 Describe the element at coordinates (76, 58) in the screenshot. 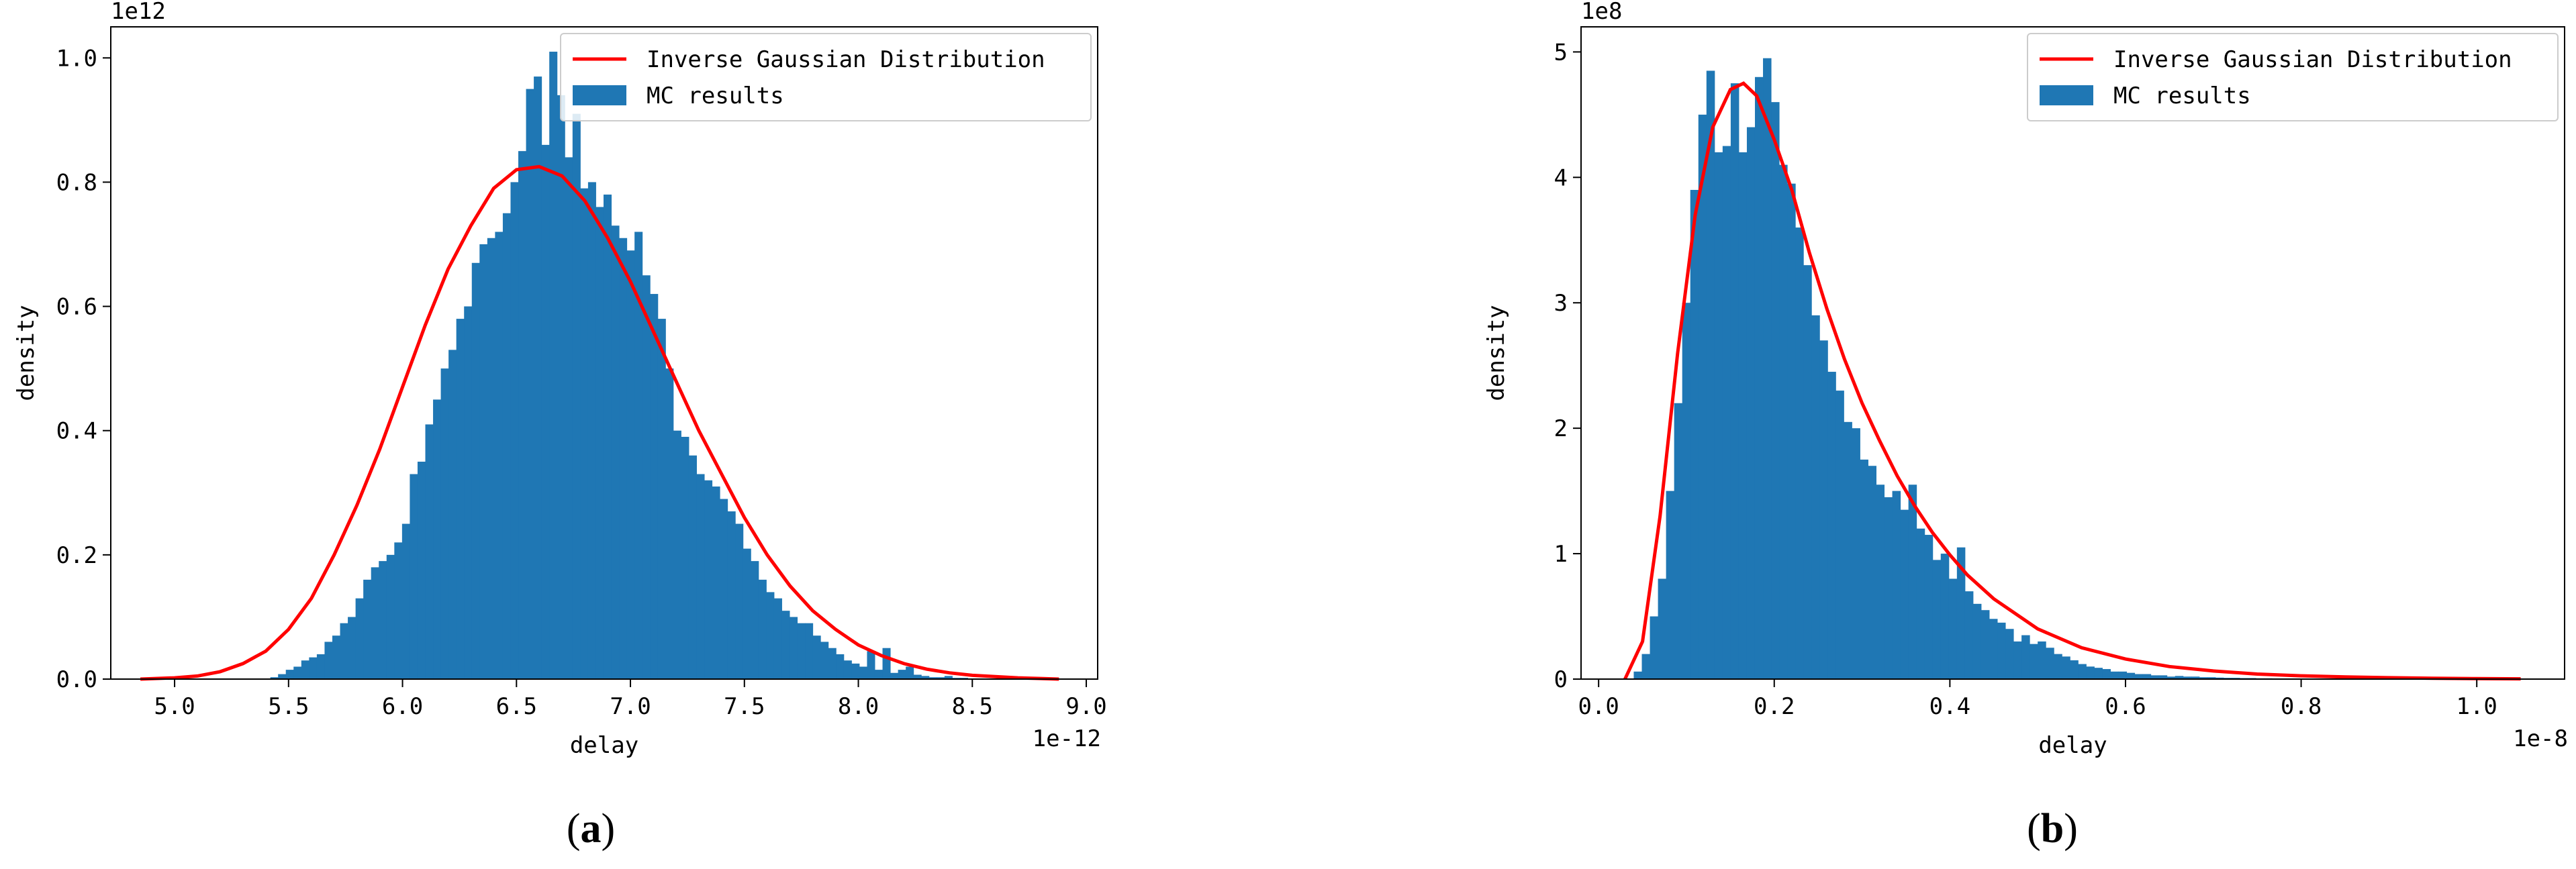

I see `y-tick-label: 1.0` at that location.